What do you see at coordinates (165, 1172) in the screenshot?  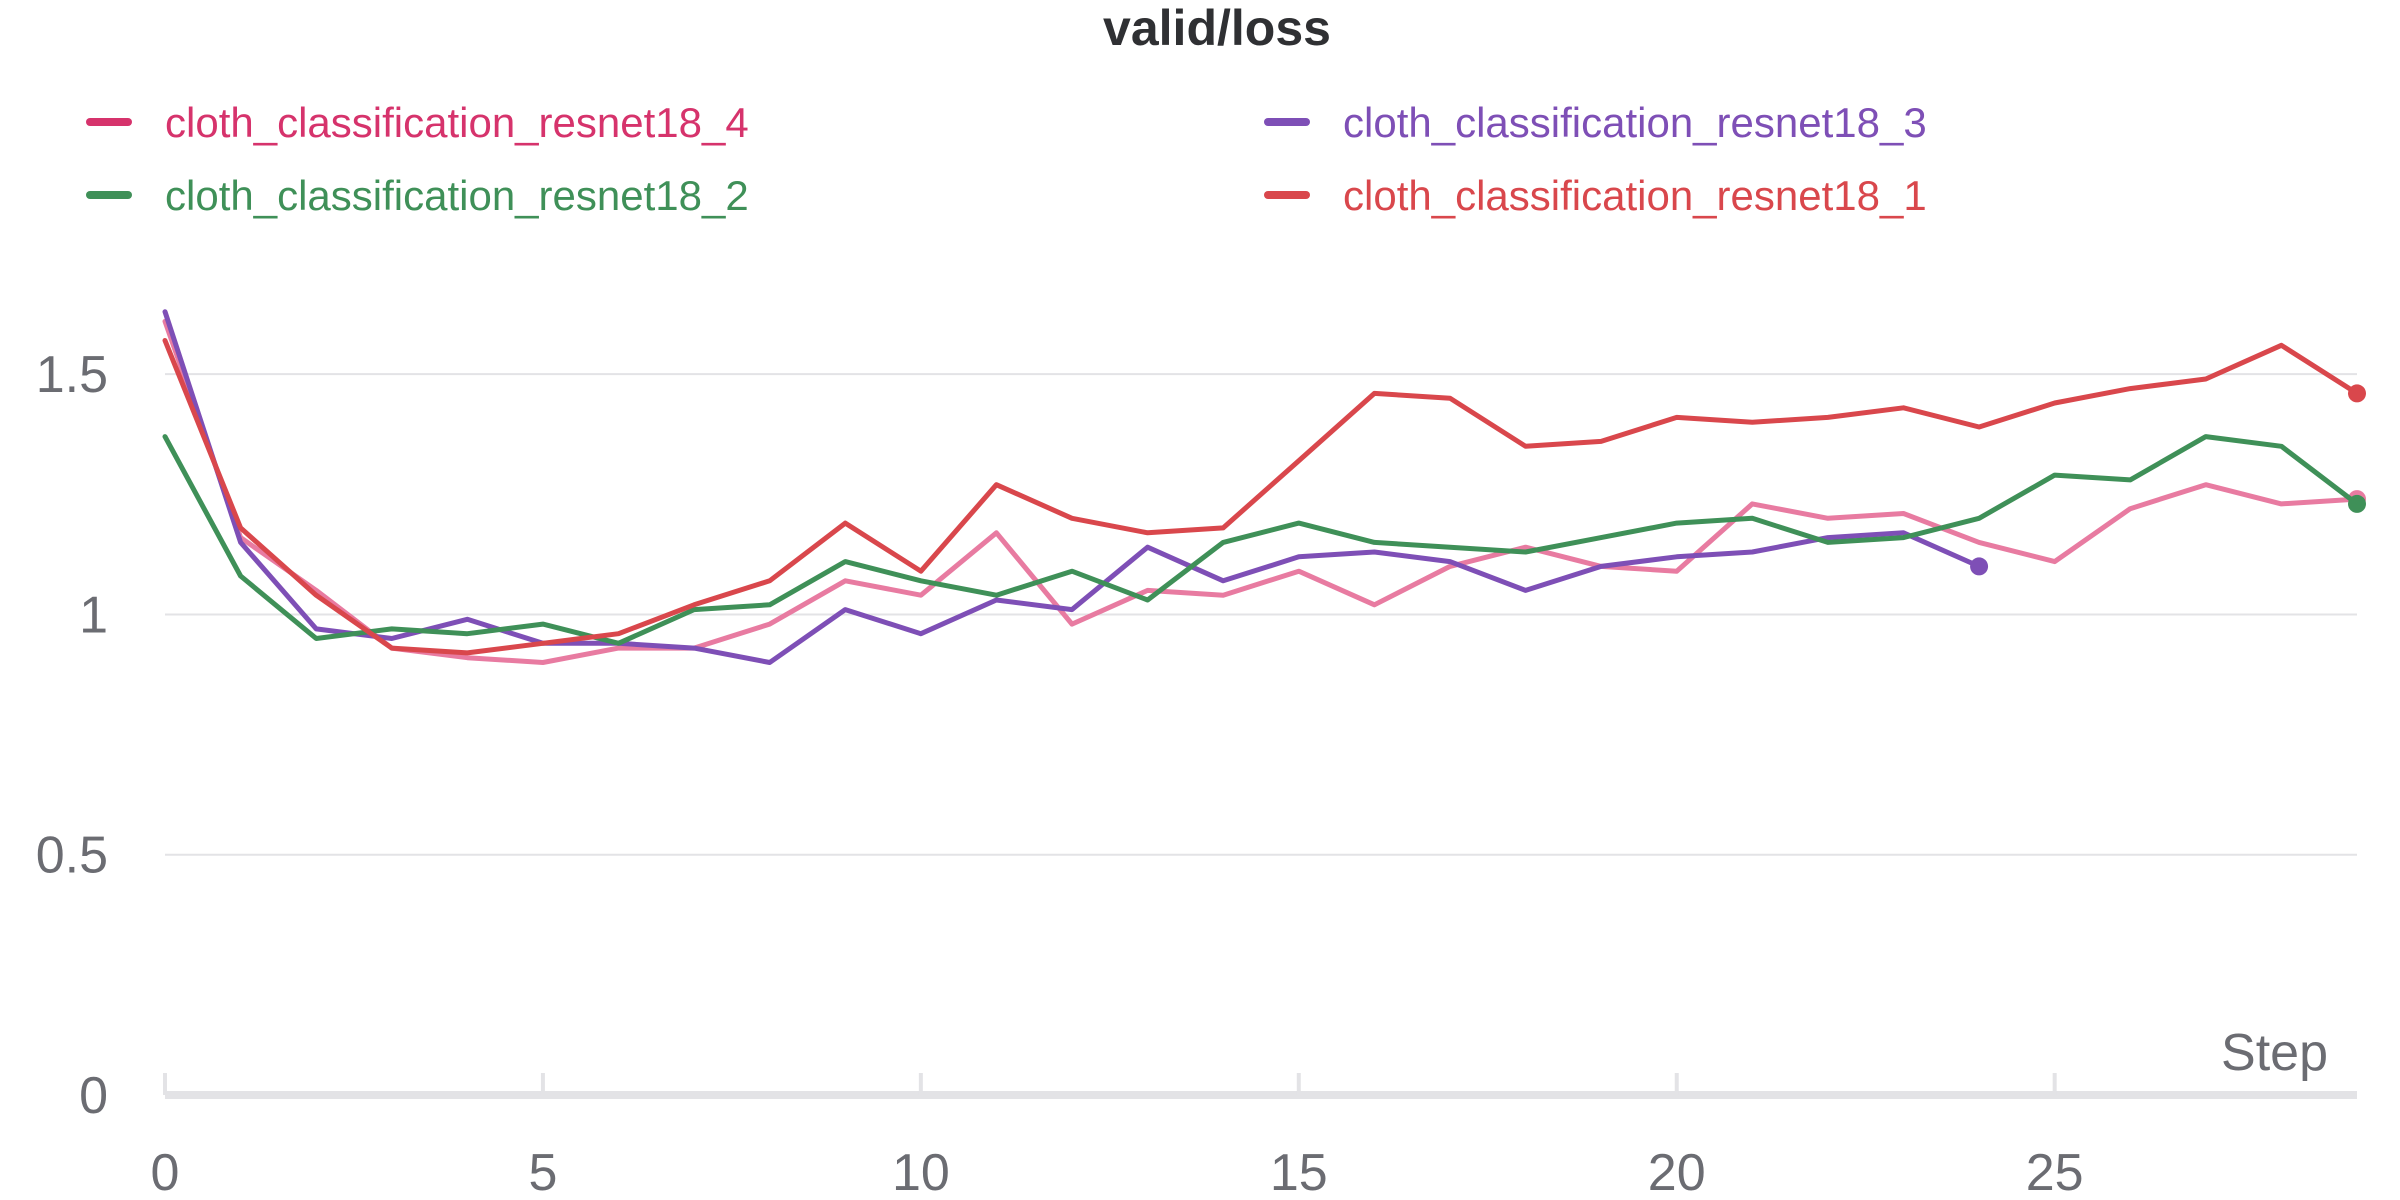 I see `x-tick-label: 0` at bounding box center [165, 1172].